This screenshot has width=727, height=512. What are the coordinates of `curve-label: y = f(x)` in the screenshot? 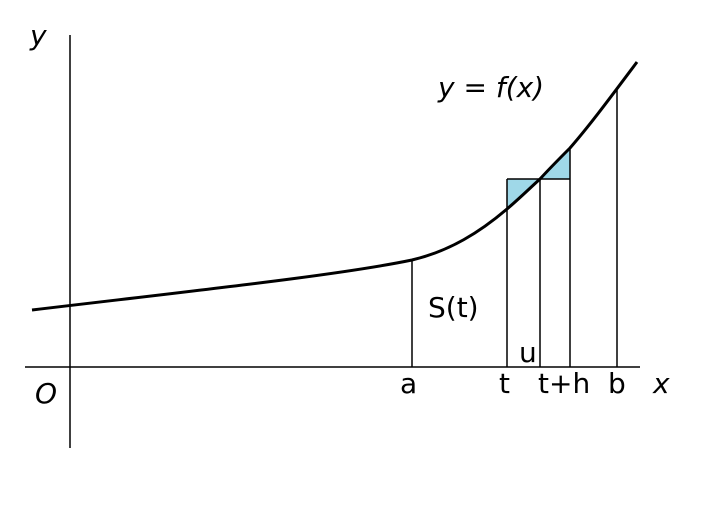 It's located at (490, 87).